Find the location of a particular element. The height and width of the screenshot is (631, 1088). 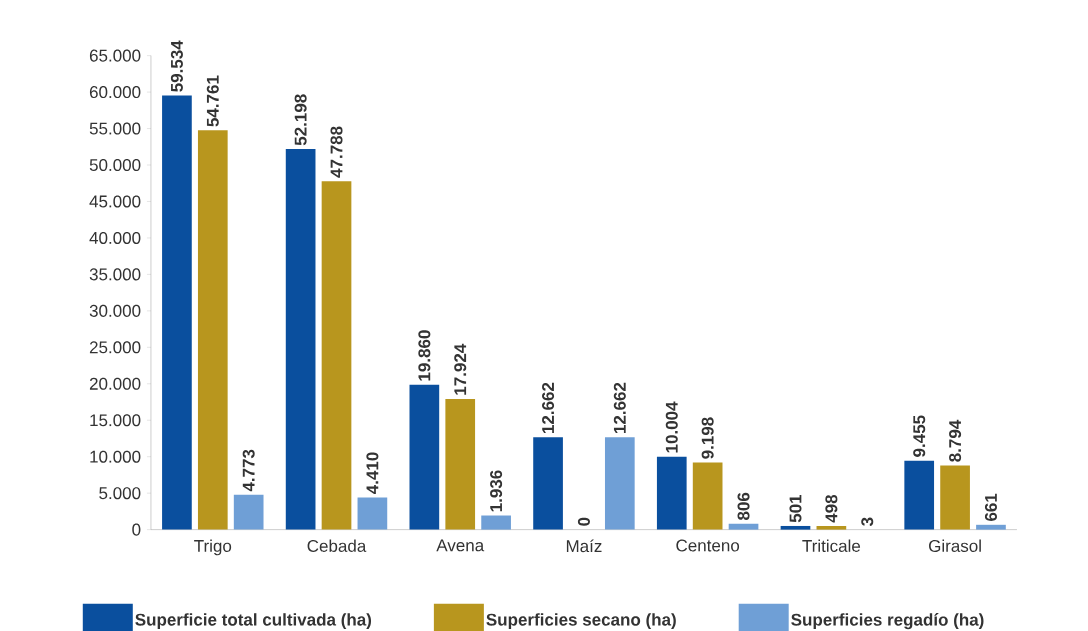

data-label: 54.761 is located at coordinates (212, 101).